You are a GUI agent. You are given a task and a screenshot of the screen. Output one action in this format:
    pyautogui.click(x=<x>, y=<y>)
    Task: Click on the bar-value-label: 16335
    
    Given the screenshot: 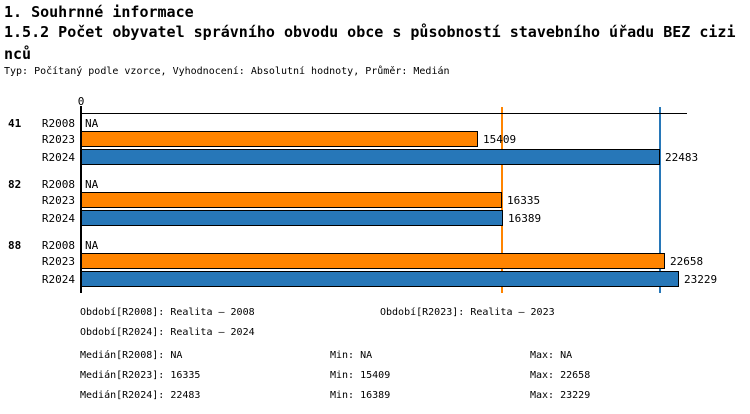 What is the action you would take?
    pyautogui.click(x=524, y=200)
    